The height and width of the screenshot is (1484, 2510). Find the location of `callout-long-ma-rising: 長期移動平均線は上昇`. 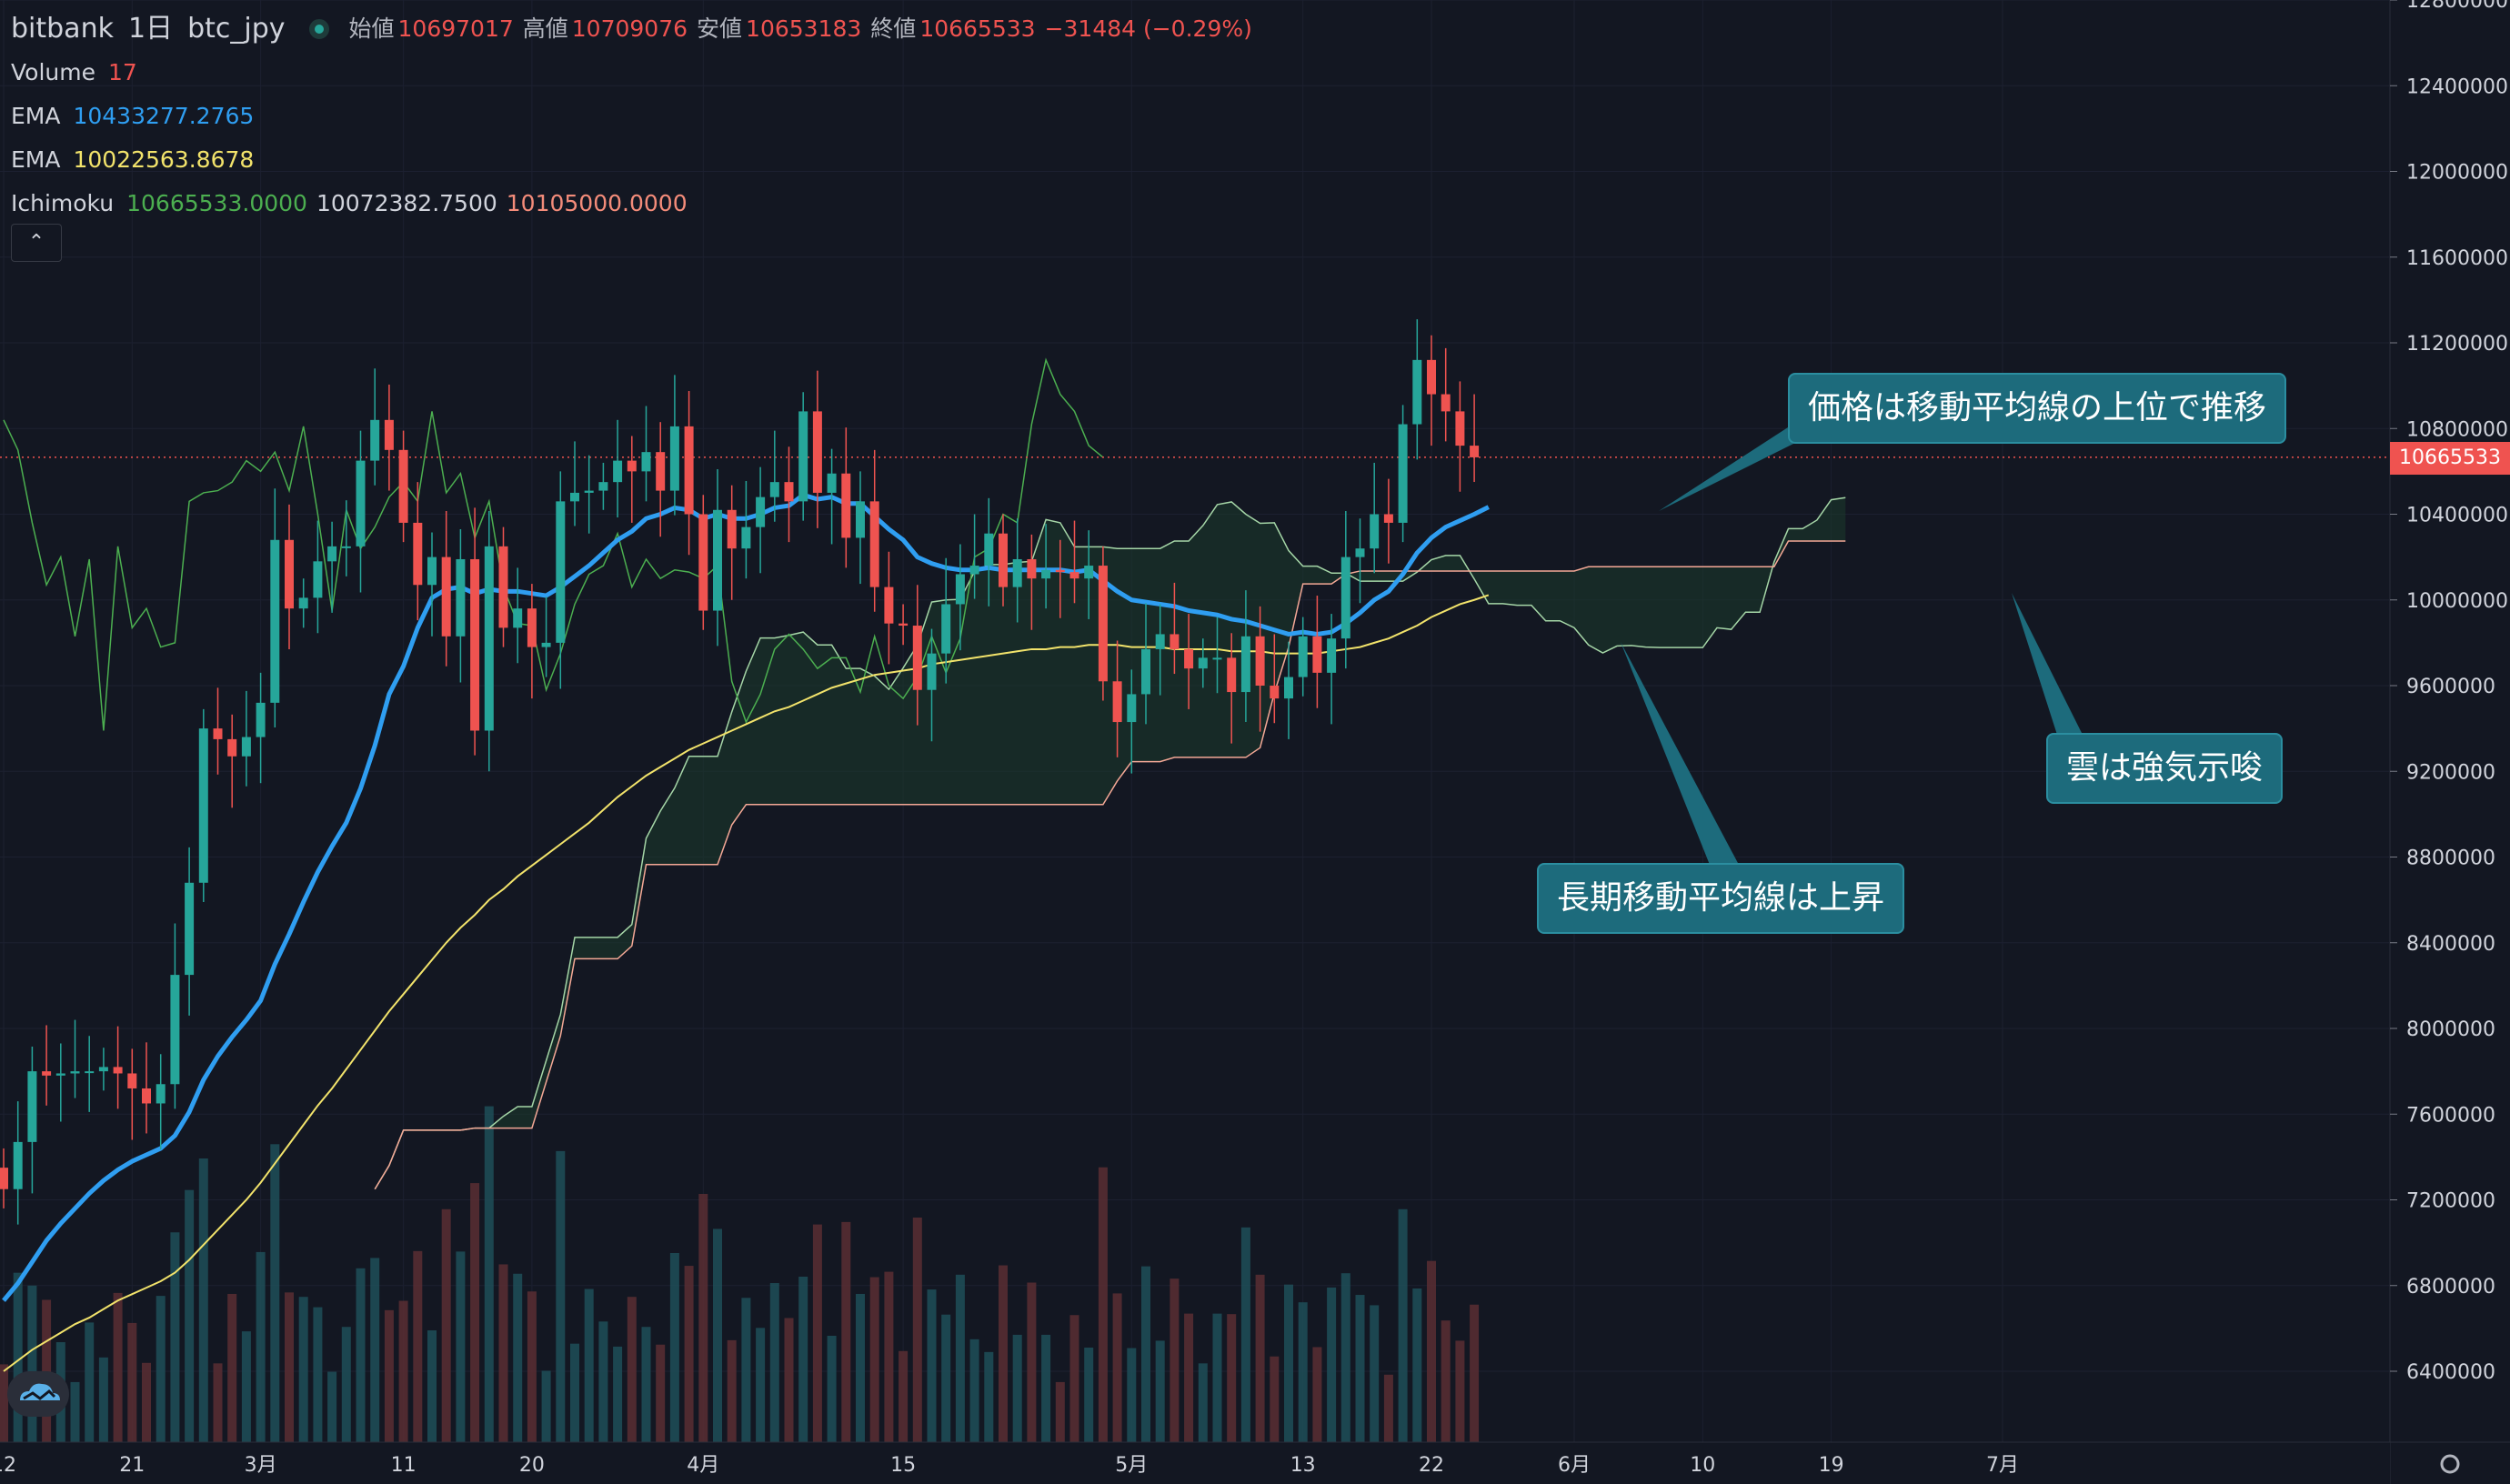

callout-long-ma-rising: 長期移動平均線は上昇 is located at coordinates (1721, 898).